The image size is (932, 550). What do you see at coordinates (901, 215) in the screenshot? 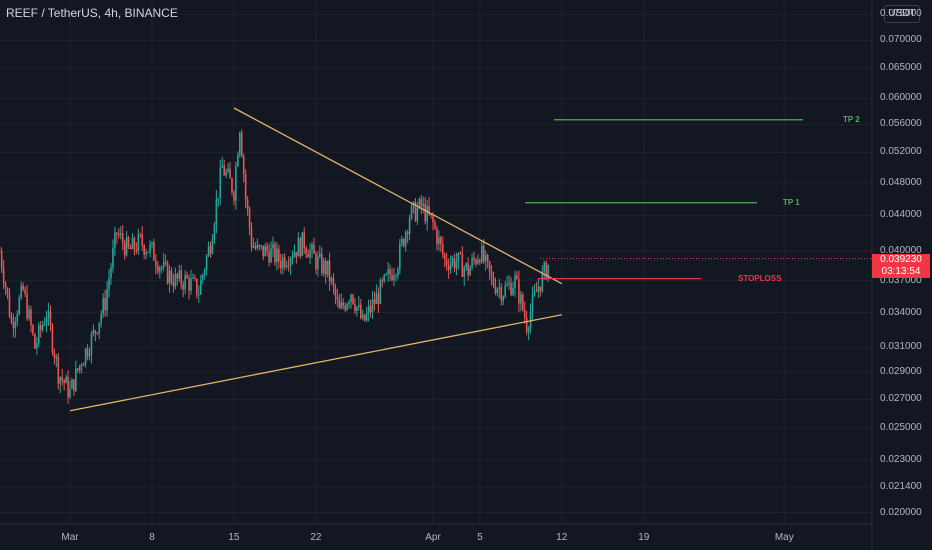
I see `price-tick-label: 0.044000` at bounding box center [901, 215].